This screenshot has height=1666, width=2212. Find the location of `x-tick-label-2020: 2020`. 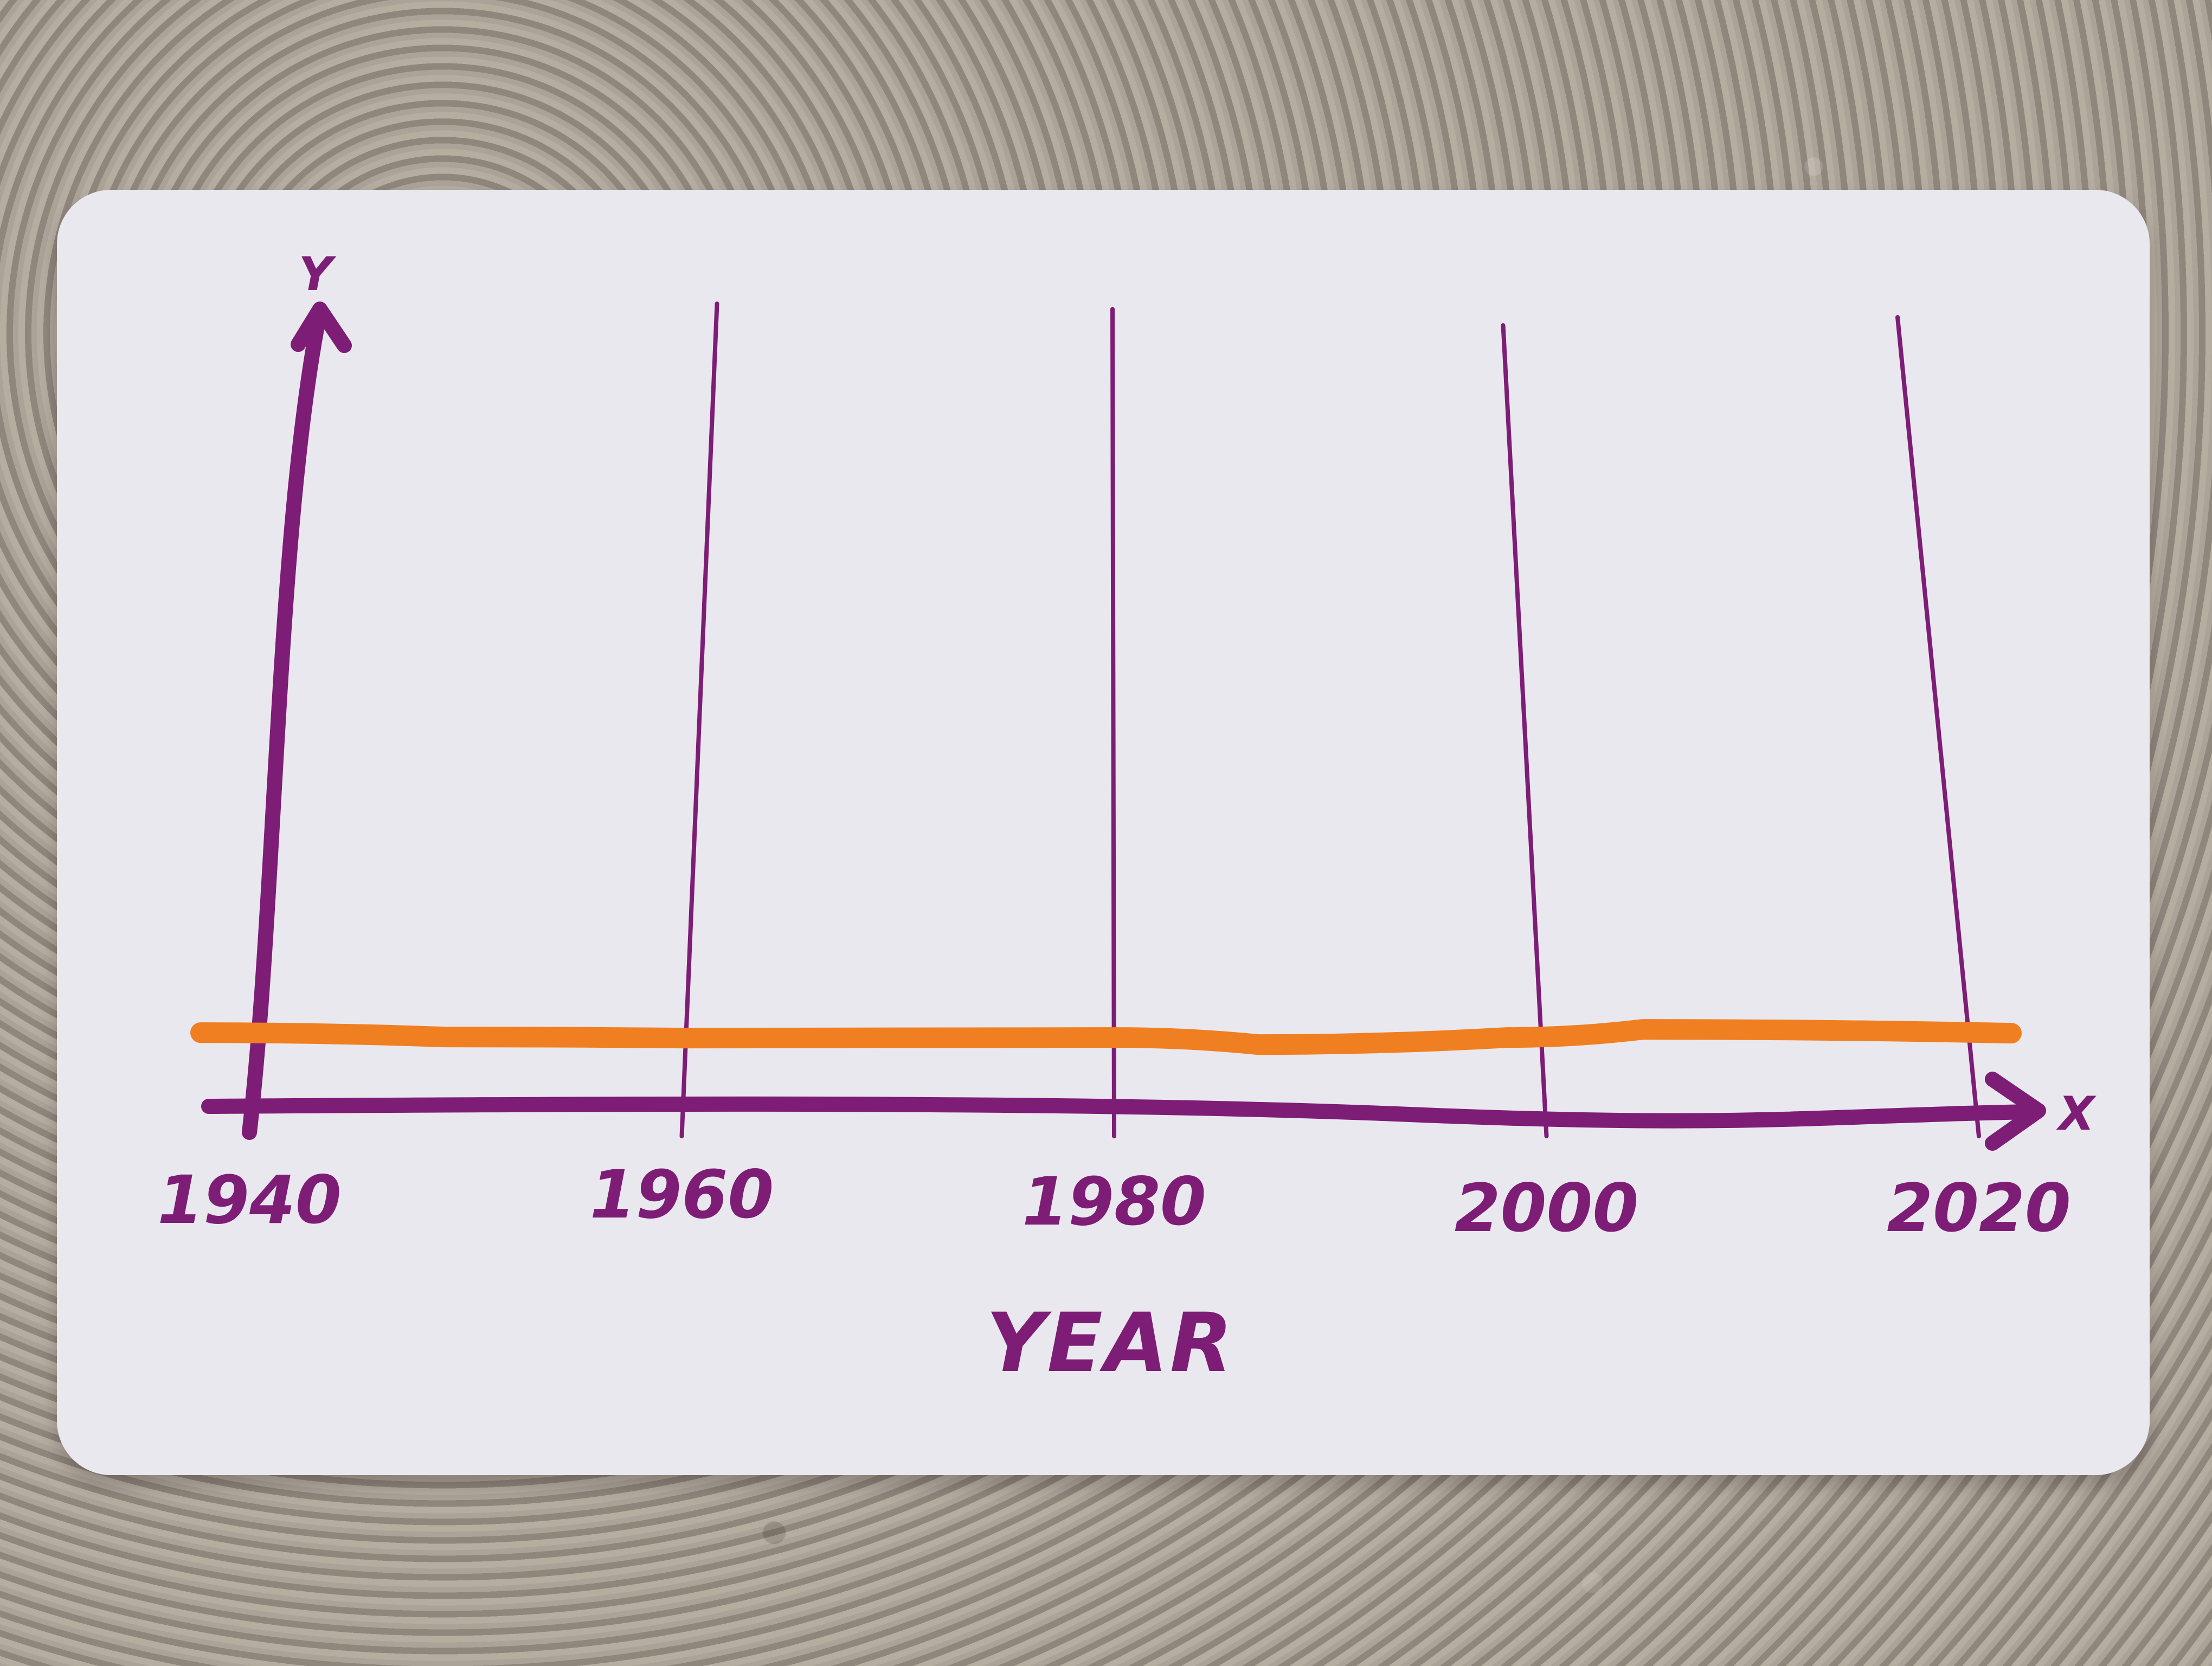

x-tick-label-2020: 2020 is located at coordinates (1979, 1209).